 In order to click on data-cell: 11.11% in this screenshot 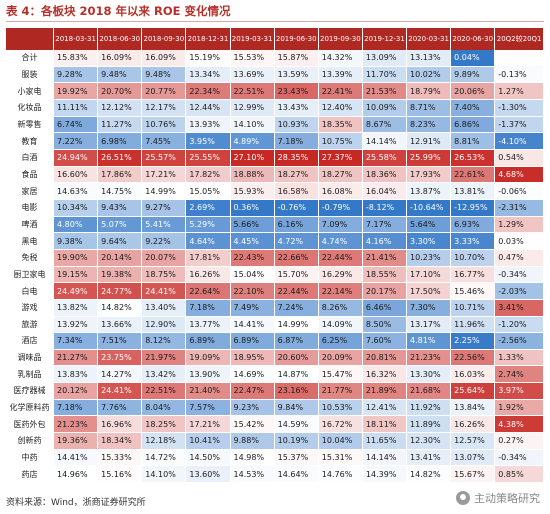, I will do `click(76, 108)`.